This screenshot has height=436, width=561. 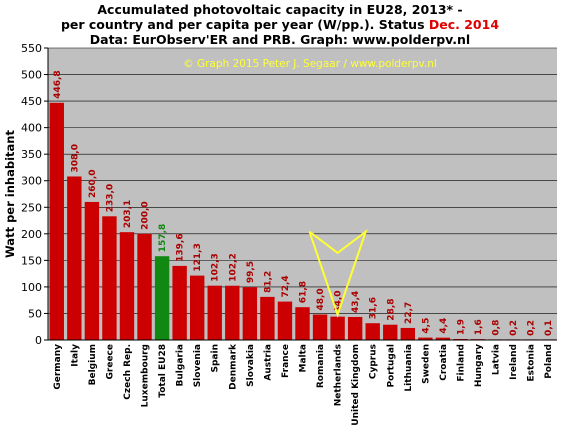 What do you see at coordinates (320, 327) in the screenshot?
I see `bar-romania` at bounding box center [320, 327].